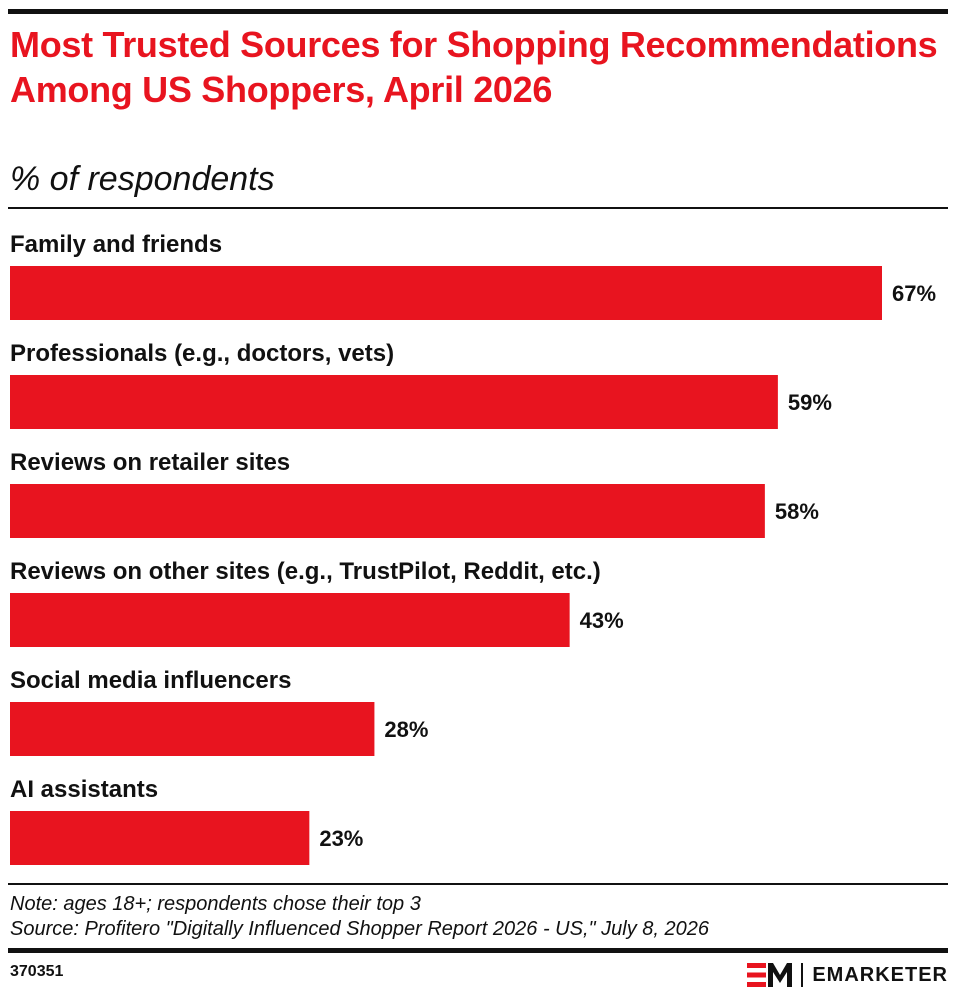  What do you see at coordinates (478, 950) in the screenshot?
I see `bottom-rule` at bounding box center [478, 950].